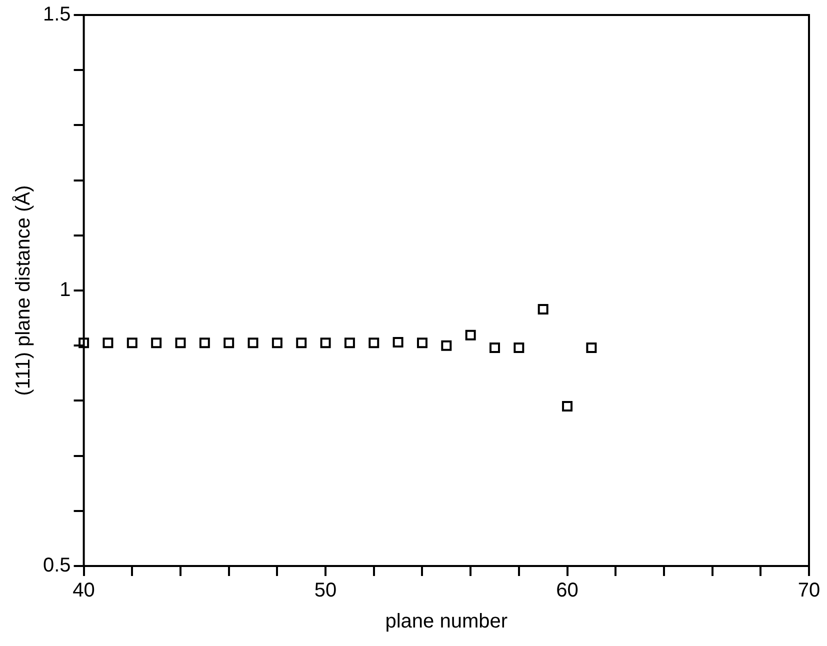 Image resolution: width=827 pixels, height=646 pixels. I want to click on y-tick-label: 1, so click(65, 290).